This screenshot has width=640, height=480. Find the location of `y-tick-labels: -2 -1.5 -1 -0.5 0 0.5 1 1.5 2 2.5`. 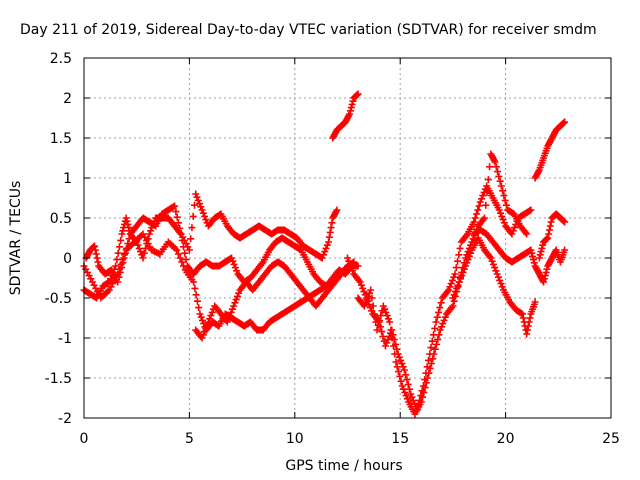

y-tick-labels: -2 -1.5 -1 -0.5 0 0.5 1 1.5 2 2.5 is located at coordinates (58, 239).